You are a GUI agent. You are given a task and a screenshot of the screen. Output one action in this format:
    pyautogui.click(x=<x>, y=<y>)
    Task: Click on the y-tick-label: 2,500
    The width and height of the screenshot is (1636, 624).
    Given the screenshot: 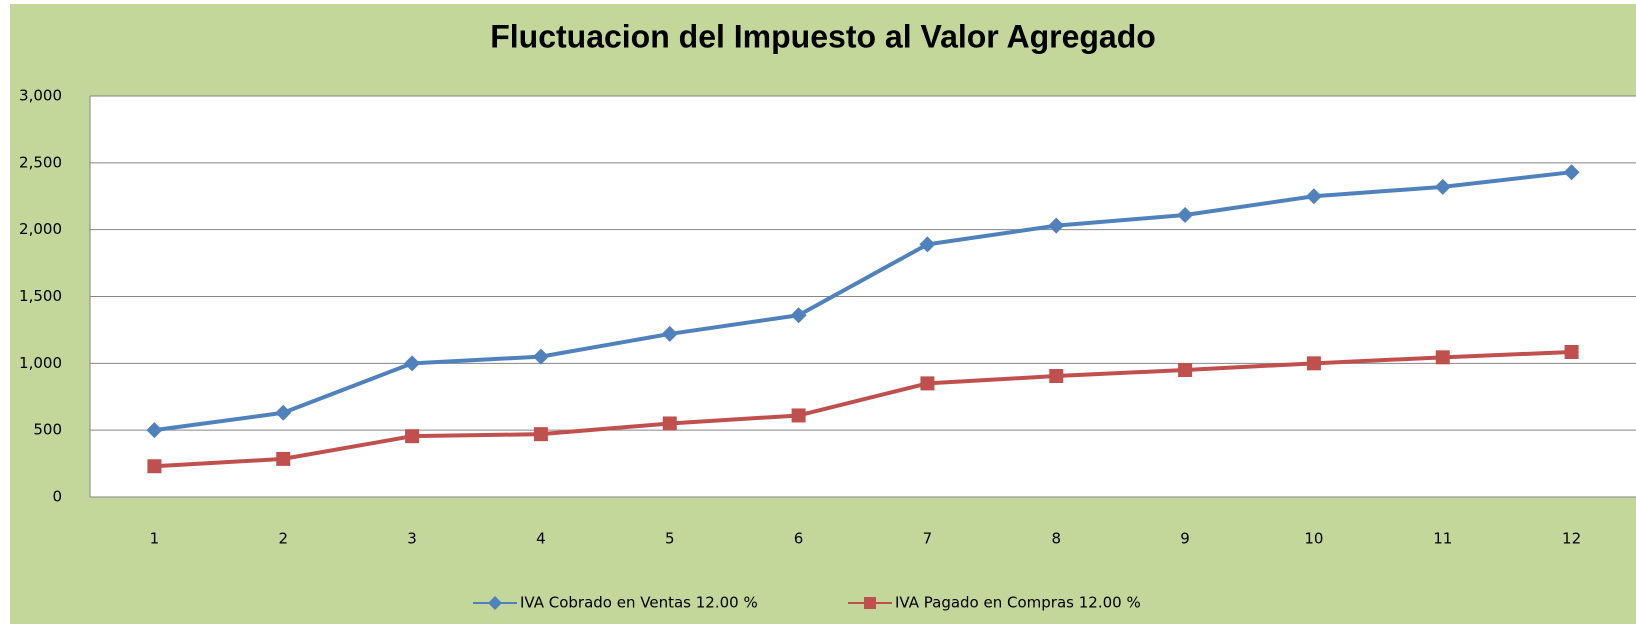 What is the action you would take?
    pyautogui.click(x=40, y=162)
    